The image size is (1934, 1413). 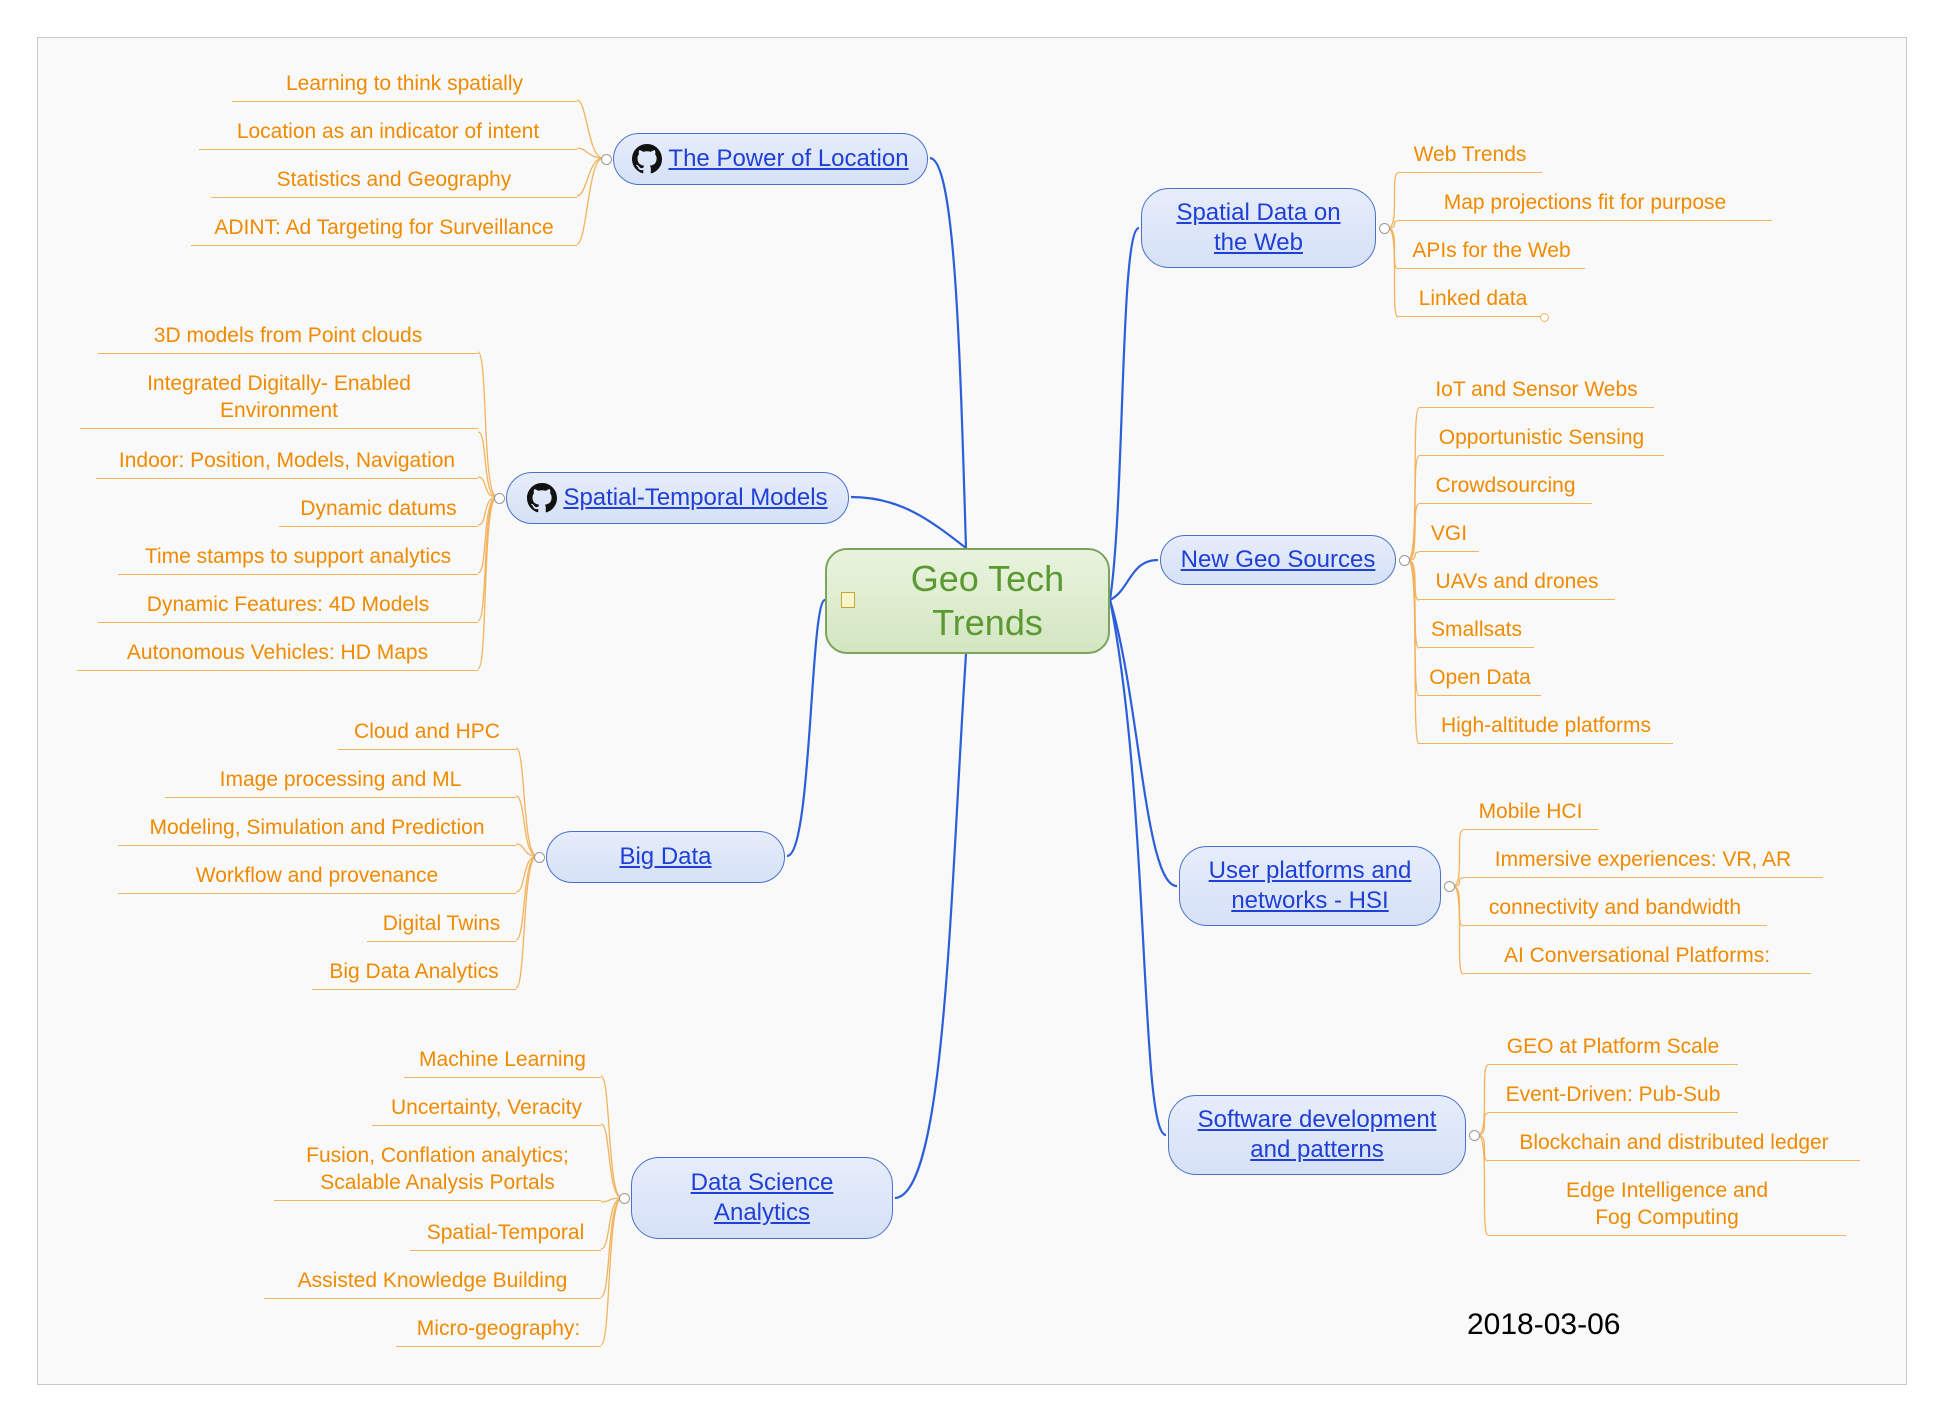 I want to click on central-topic-label: Geo Tech Trends, so click(x=987, y=600).